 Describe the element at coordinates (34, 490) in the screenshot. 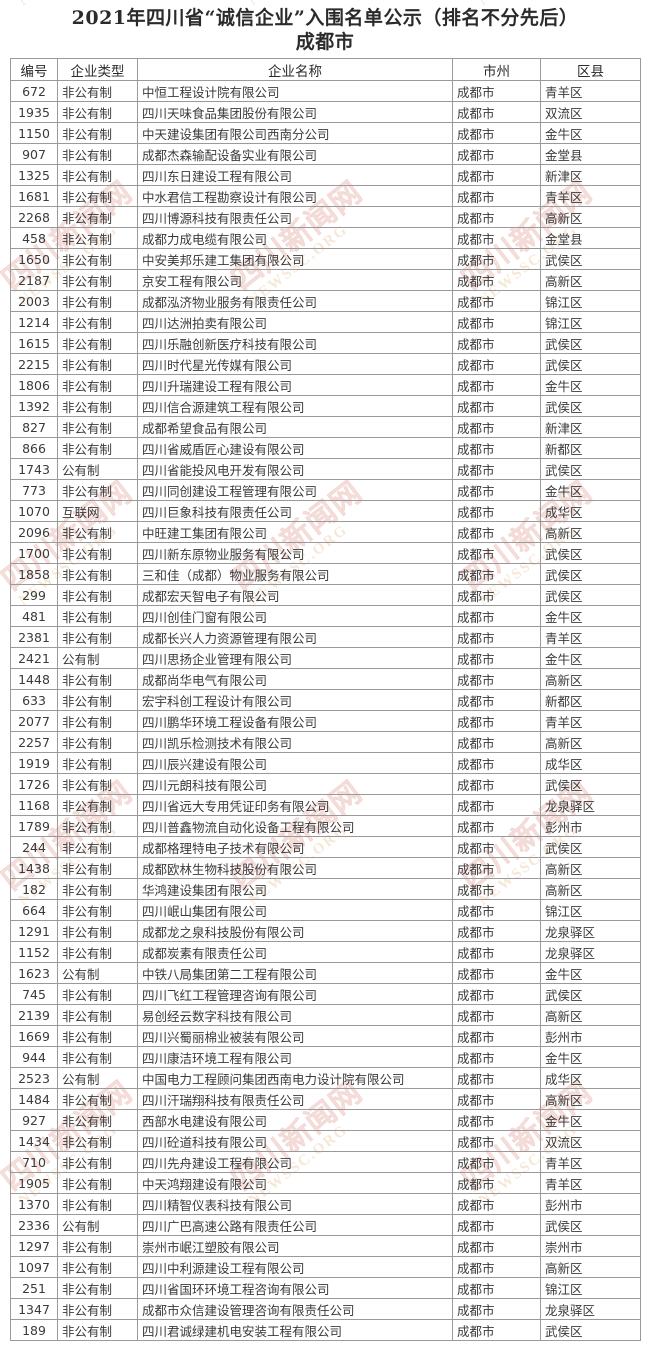

I see `cell-id: 773` at that location.